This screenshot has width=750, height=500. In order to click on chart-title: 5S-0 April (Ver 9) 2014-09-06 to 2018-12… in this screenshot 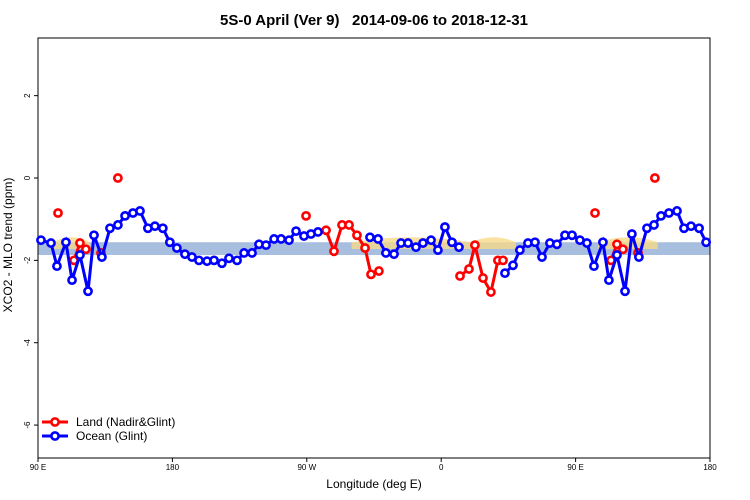, I will do `click(374, 20)`.